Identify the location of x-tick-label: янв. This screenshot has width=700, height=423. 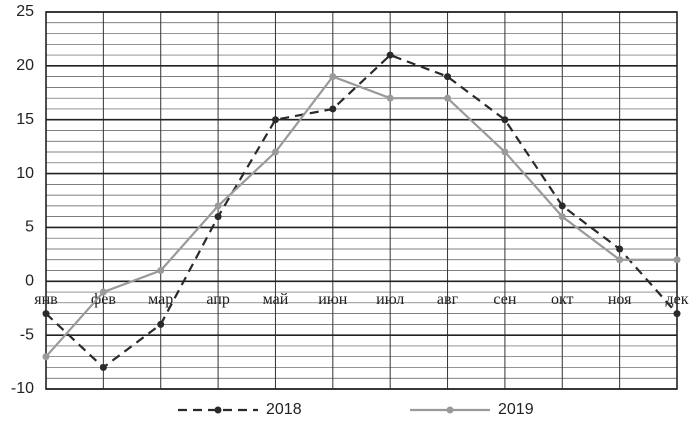
(46, 299).